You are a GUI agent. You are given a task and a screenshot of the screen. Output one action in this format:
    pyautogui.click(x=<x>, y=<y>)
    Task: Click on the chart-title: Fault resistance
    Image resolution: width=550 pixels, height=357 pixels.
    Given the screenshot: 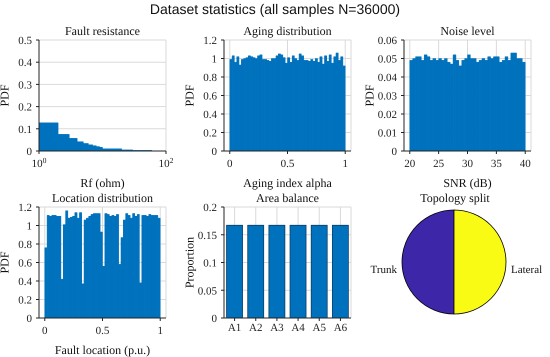 What is the action you would take?
    pyautogui.click(x=102, y=31)
    